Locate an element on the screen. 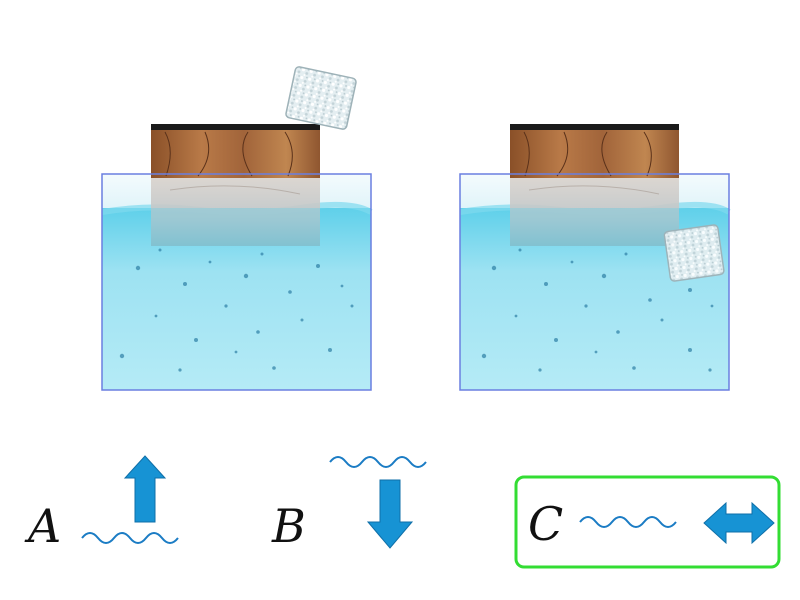 Image resolution: width=800 pixels, height=600 pixels. option-a: A is located at coordinates (101, 504).